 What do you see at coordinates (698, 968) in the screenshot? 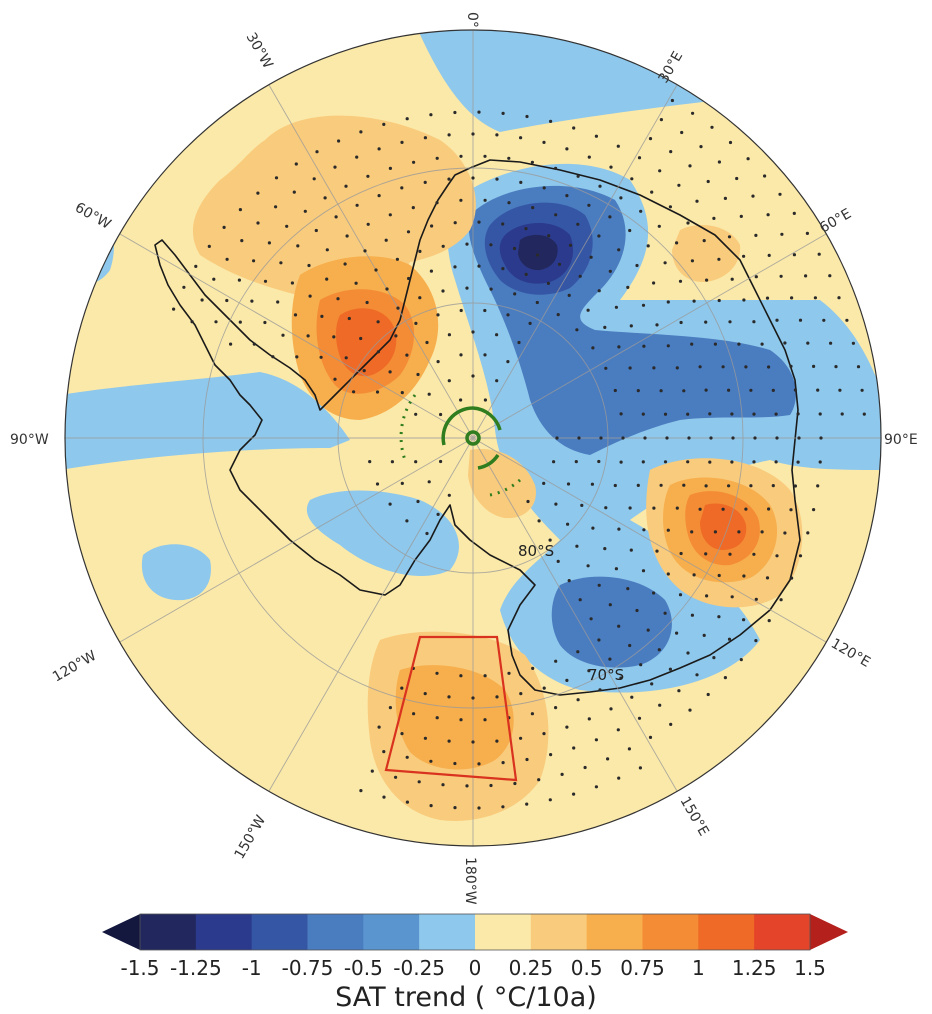
I see `colorbar-tick-label: 1` at bounding box center [698, 968].